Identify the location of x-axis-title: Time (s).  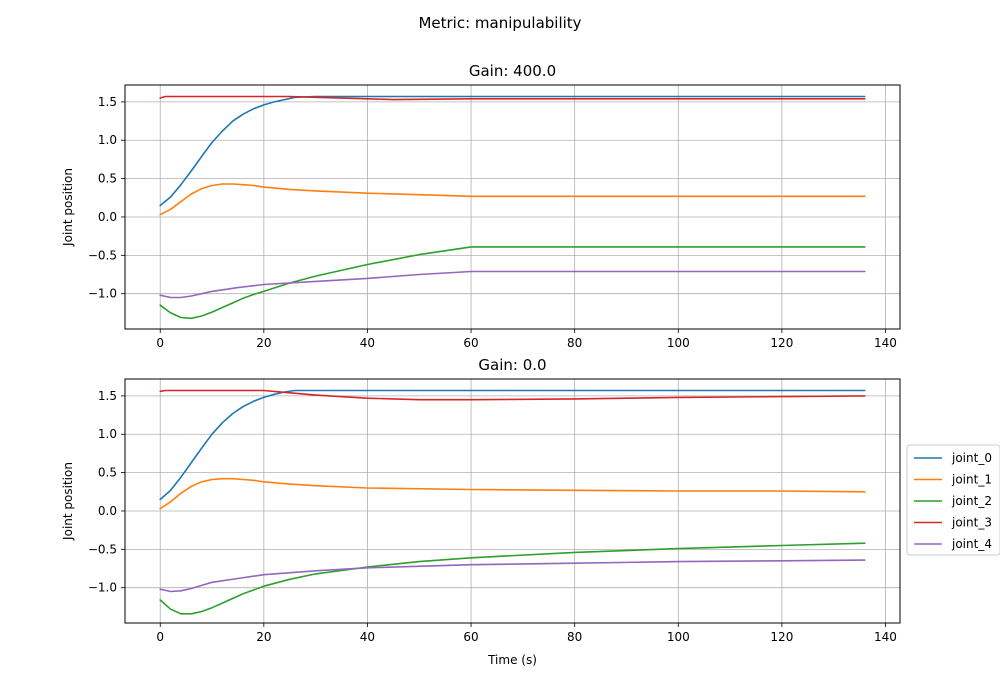
(512, 660).